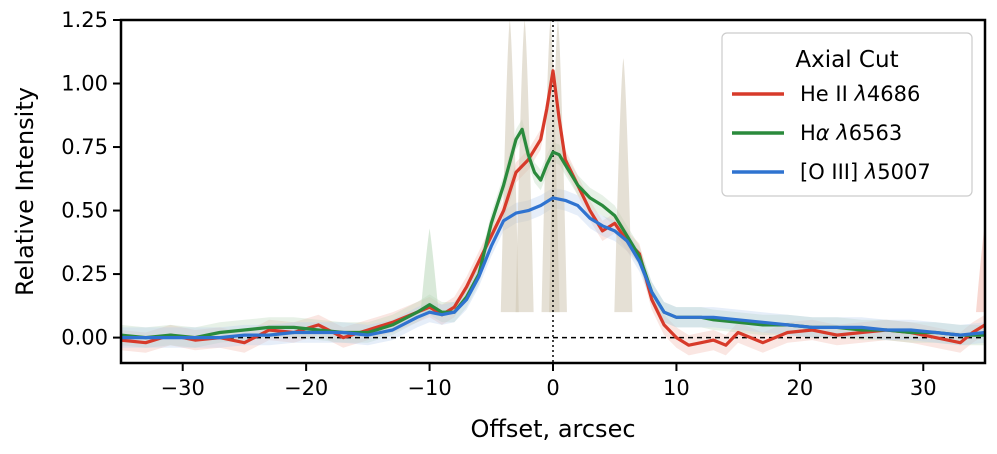 The width and height of the screenshot is (997, 454). I want to click on x-tick-label: −20, so click(306, 388).